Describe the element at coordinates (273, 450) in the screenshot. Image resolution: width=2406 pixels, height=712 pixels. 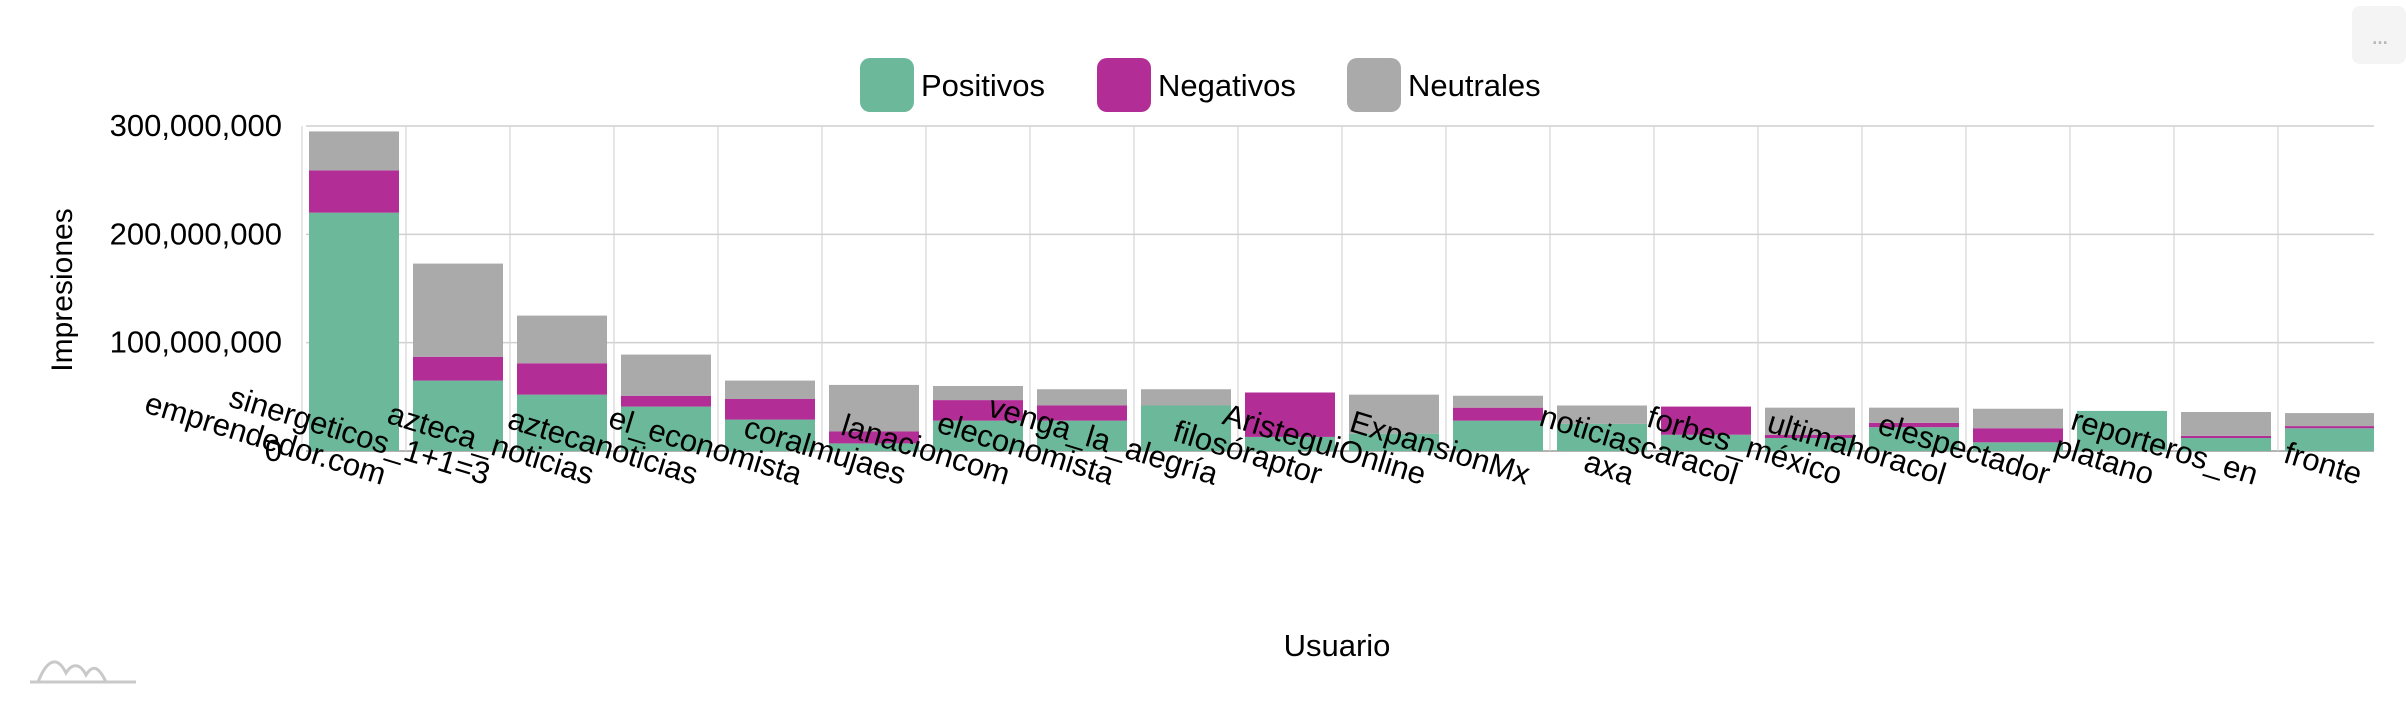
I see `y-tick-label: 0` at that location.